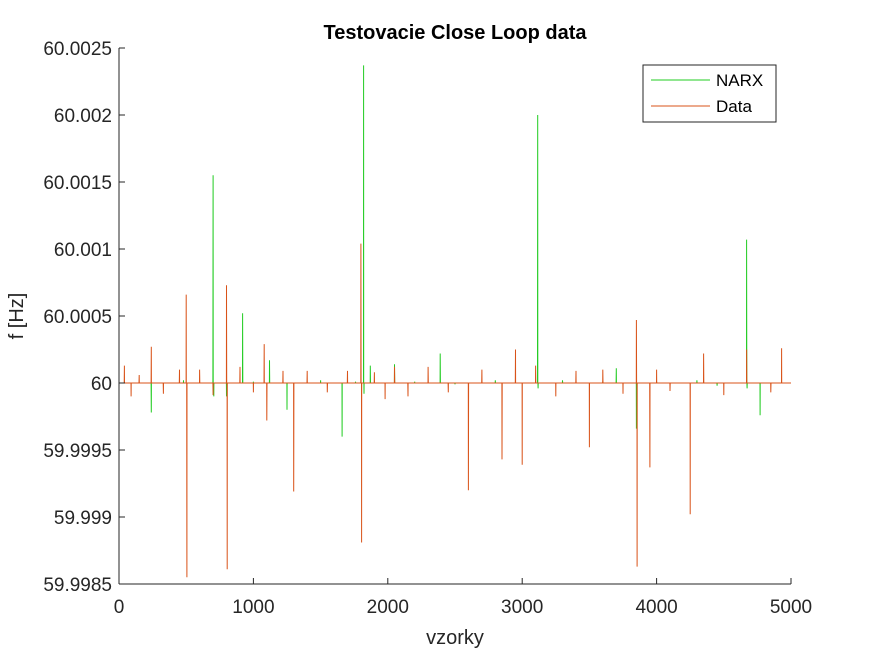 This screenshot has width=875, height=656. What do you see at coordinates (77, 451) in the screenshot?
I see `y-tick-label: 59.9995` at bounding box center [77, 451].